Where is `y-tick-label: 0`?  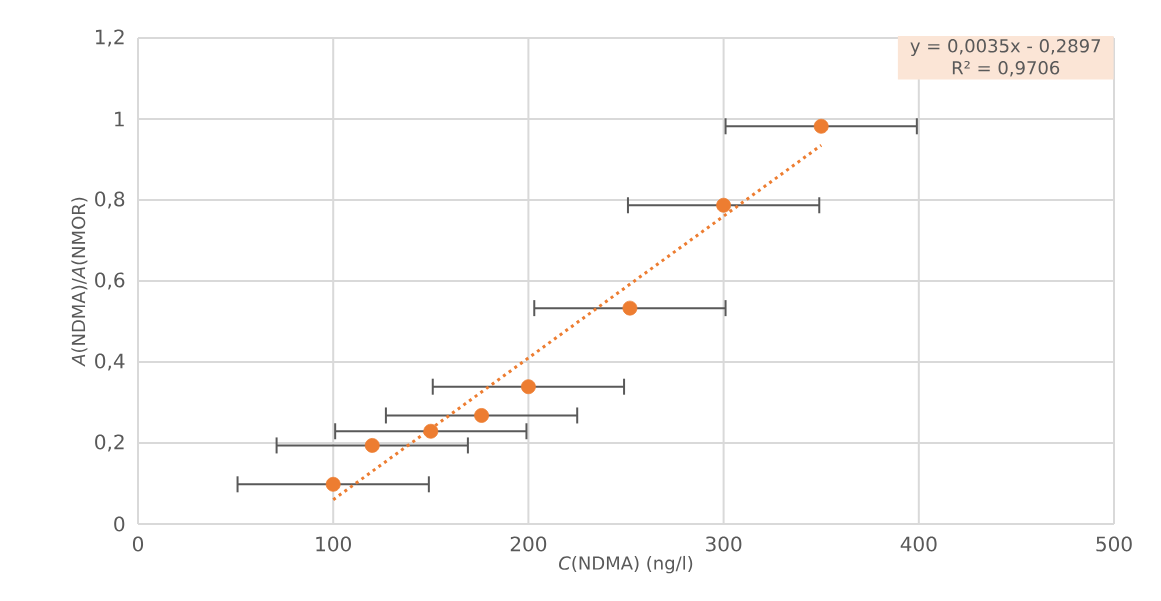
y-tick-label: 0 is located at coordinates (119, 524).